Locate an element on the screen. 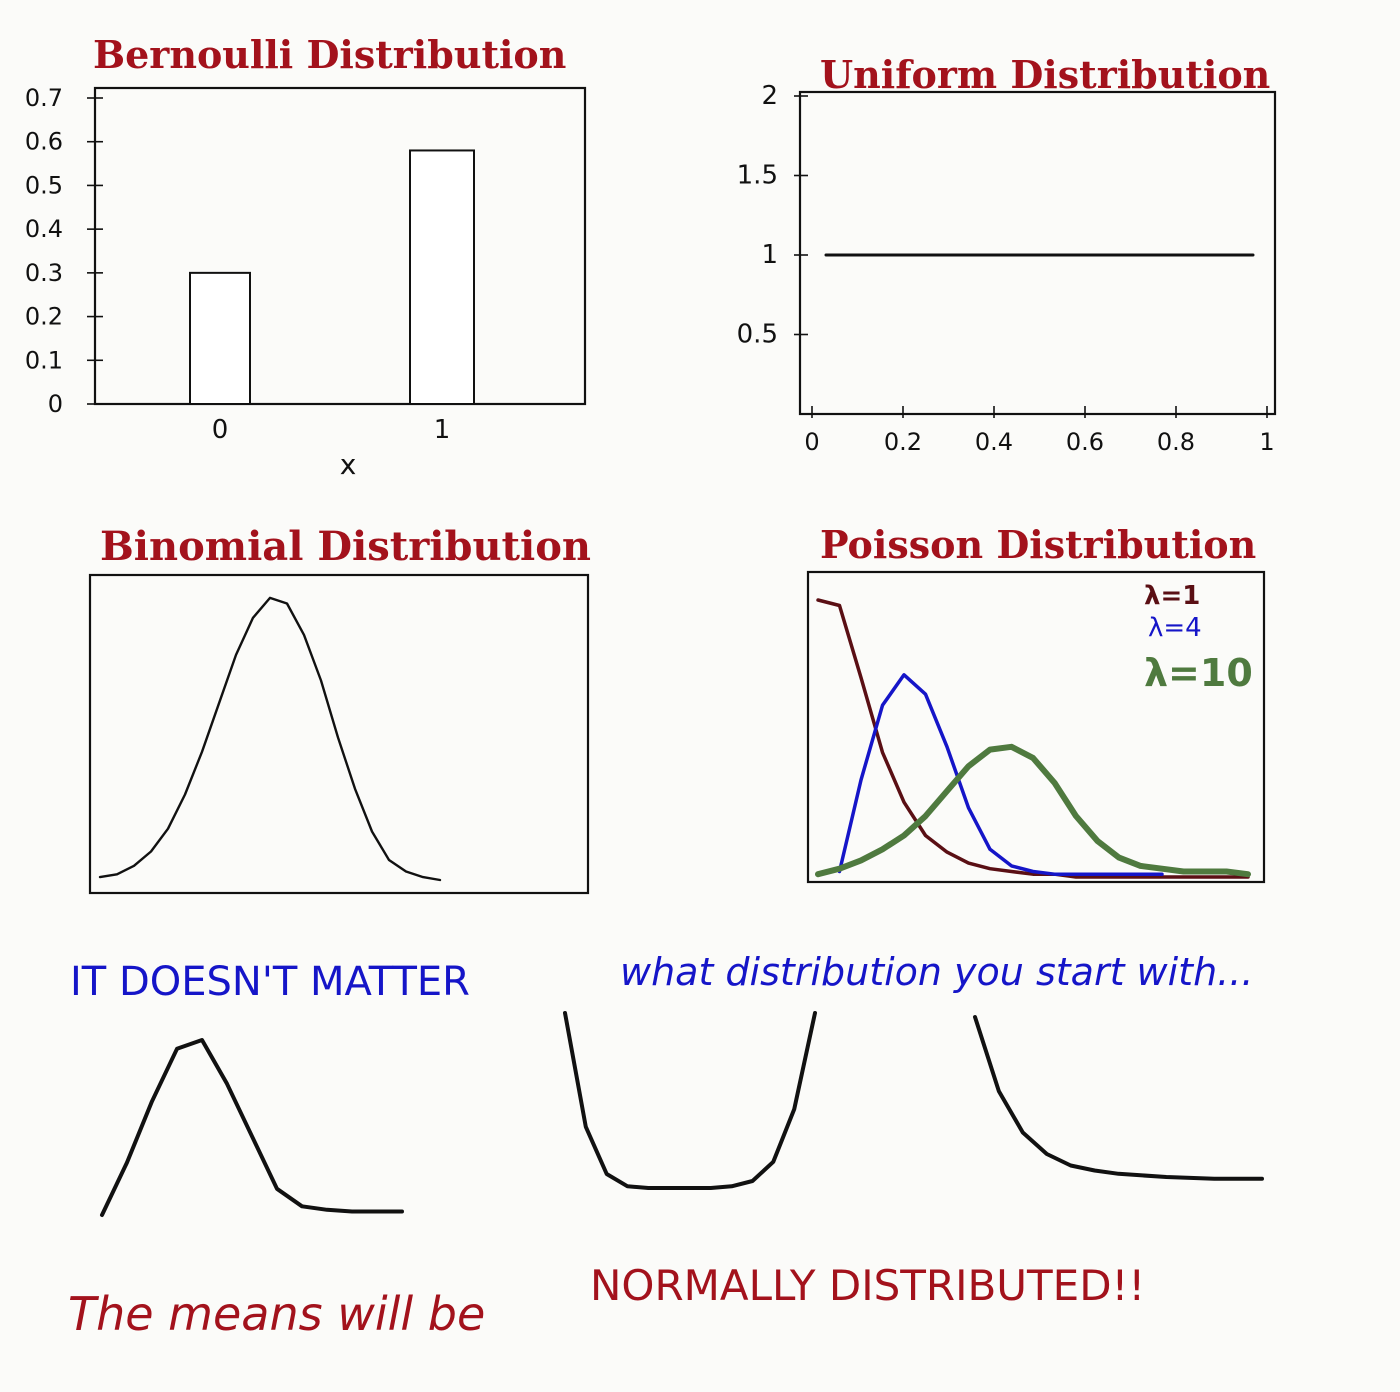 The height and width of the screenshot is (1392, 1400). poisson-curve-lambda4 is located at coordinates (1000, 774).